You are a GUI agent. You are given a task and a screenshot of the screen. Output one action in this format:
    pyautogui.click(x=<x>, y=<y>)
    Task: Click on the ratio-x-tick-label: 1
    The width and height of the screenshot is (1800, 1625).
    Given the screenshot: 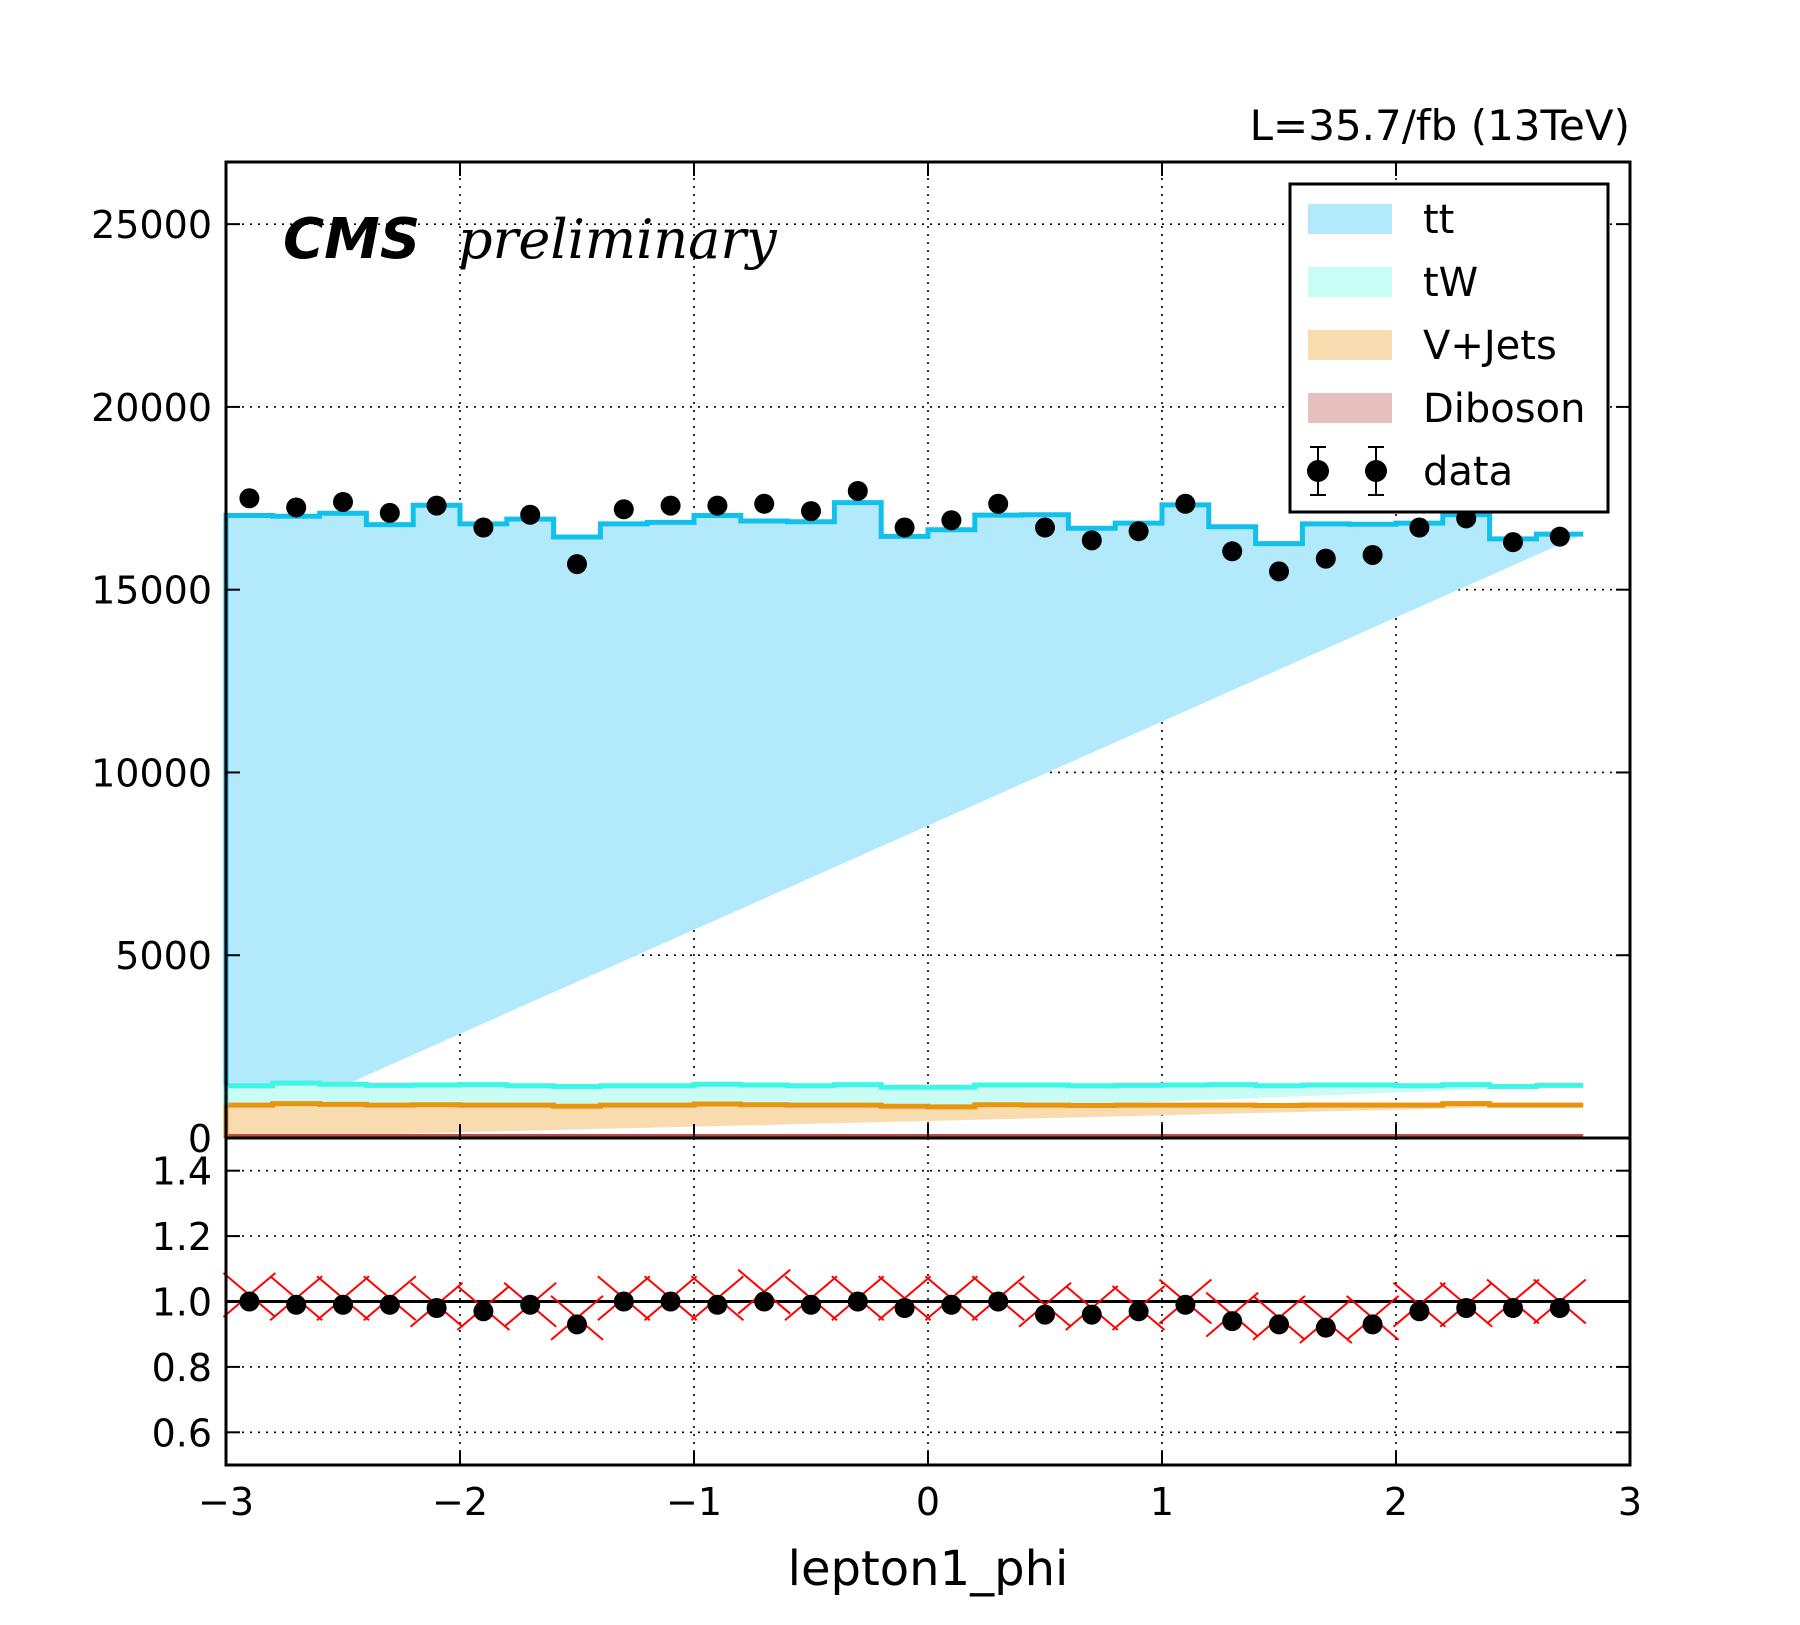 What is the action you would take?
    pyautogui.click(x=1162, y=1502)
    